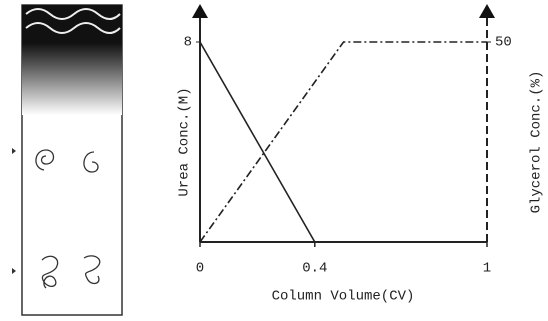 The height and width of the screenshot is (321, 548). Describe the element at coordinates (314, 269) in the screenshot. I see `x-tick-label: 0.4` at that location.